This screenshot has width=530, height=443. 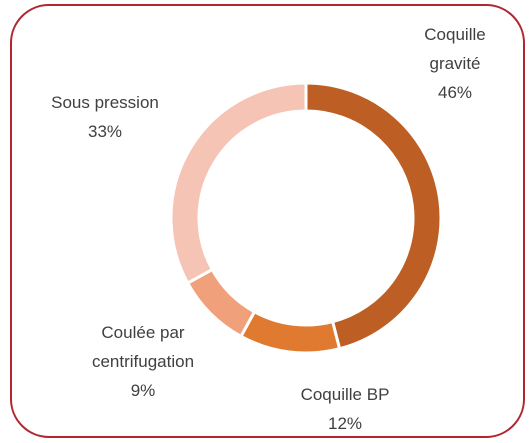 I want to click on category-label: Sous pression, so click(x=105, y=102).